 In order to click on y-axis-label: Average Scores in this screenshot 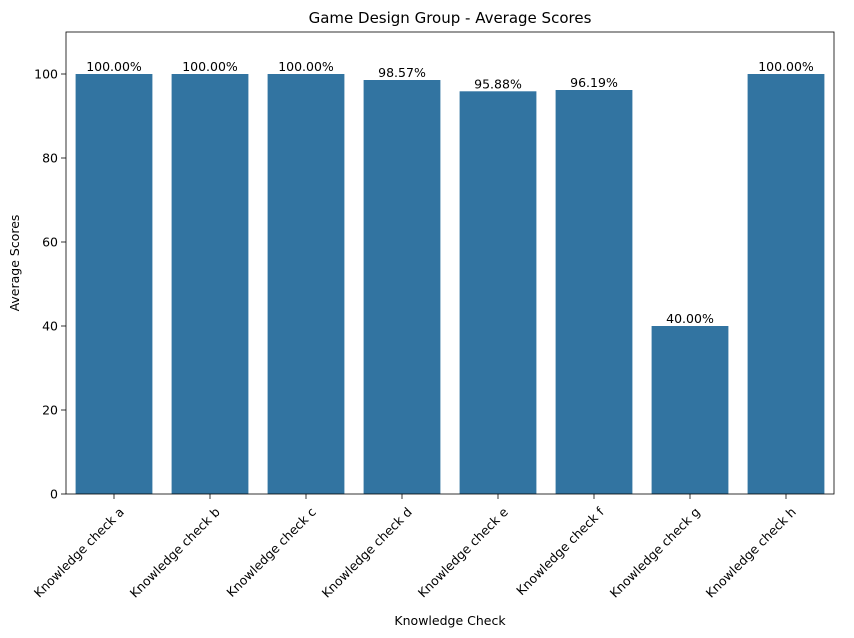, I will do `click(14, 263)`.